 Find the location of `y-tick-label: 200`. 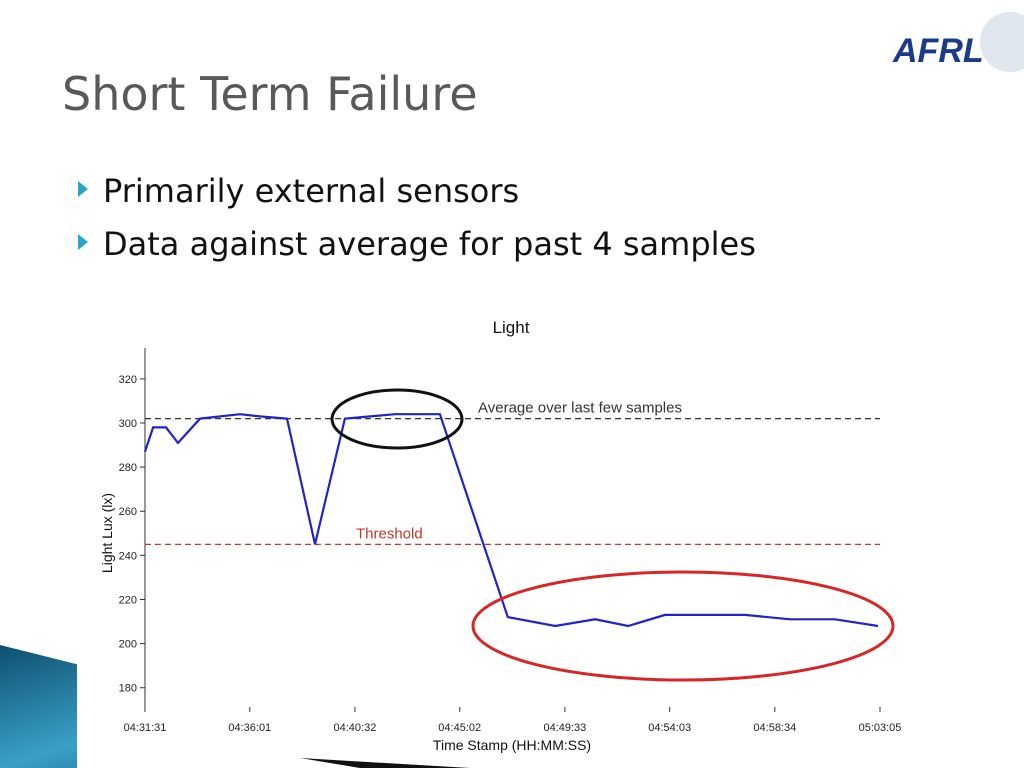

y-tick-label: 200 is located at coordinates (128, 645).